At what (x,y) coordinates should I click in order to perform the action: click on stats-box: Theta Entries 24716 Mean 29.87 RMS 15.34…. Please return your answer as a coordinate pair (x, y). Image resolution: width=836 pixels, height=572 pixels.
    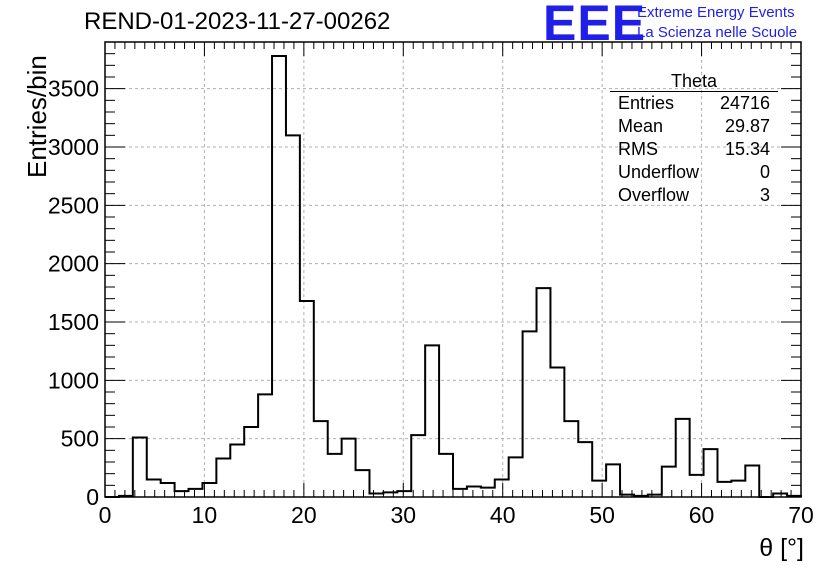
    Looking at the image, I should click on (694, 139).